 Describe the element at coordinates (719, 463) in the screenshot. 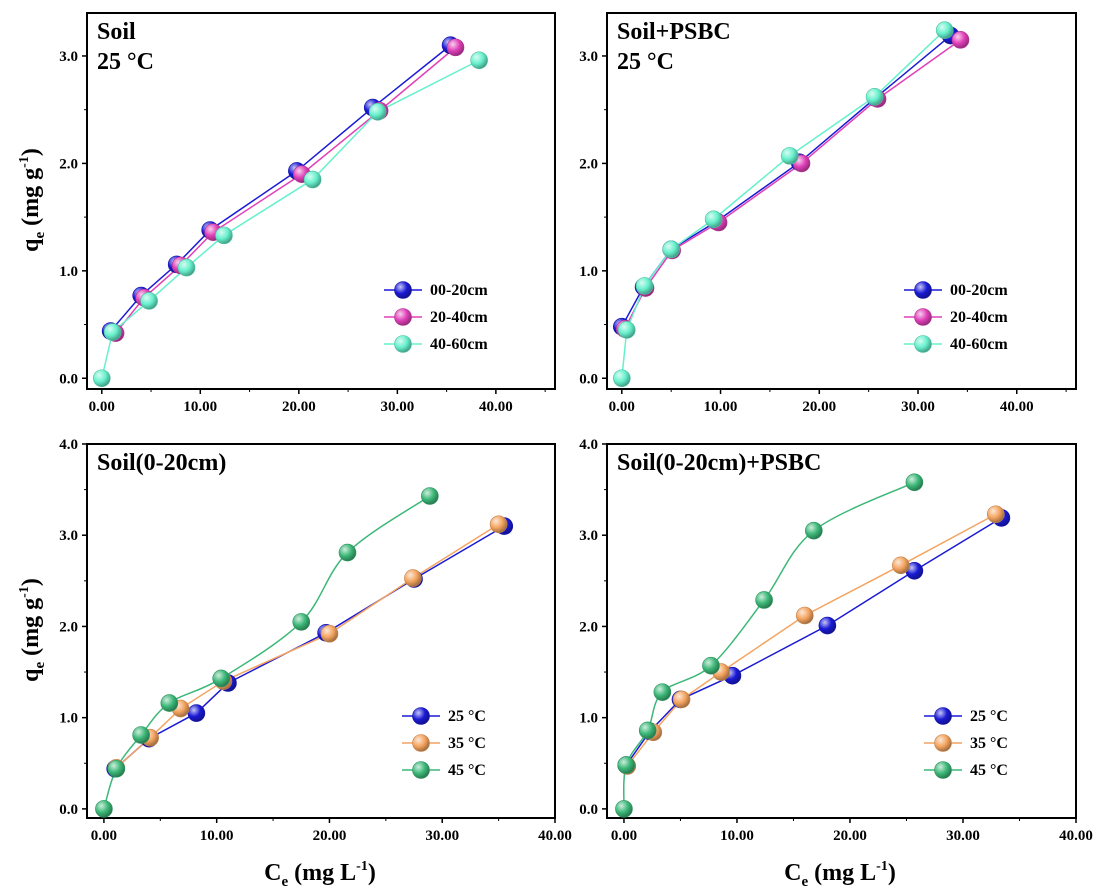

I see `panel-title: Soil(0-20cm)+PSBC` at that location.